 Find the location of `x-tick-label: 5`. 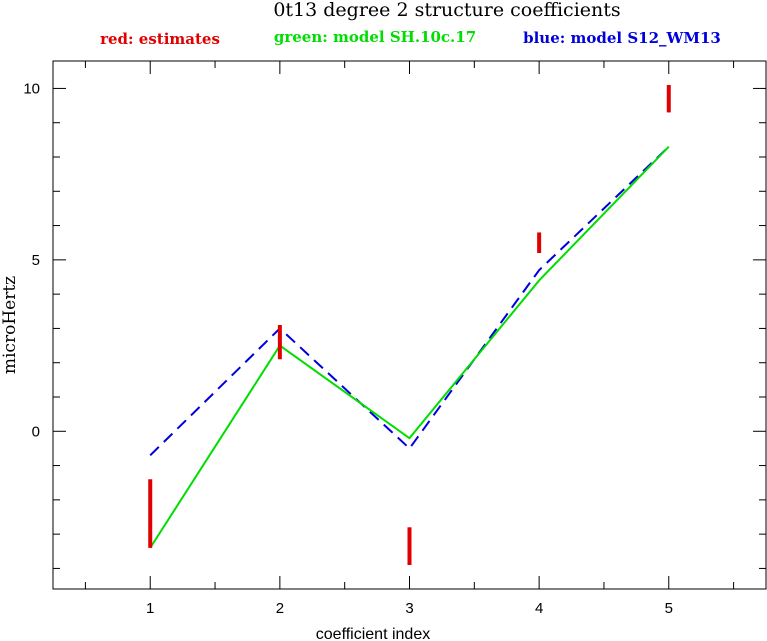

x-tick-label: 5 is located at coordinates (669, 608).